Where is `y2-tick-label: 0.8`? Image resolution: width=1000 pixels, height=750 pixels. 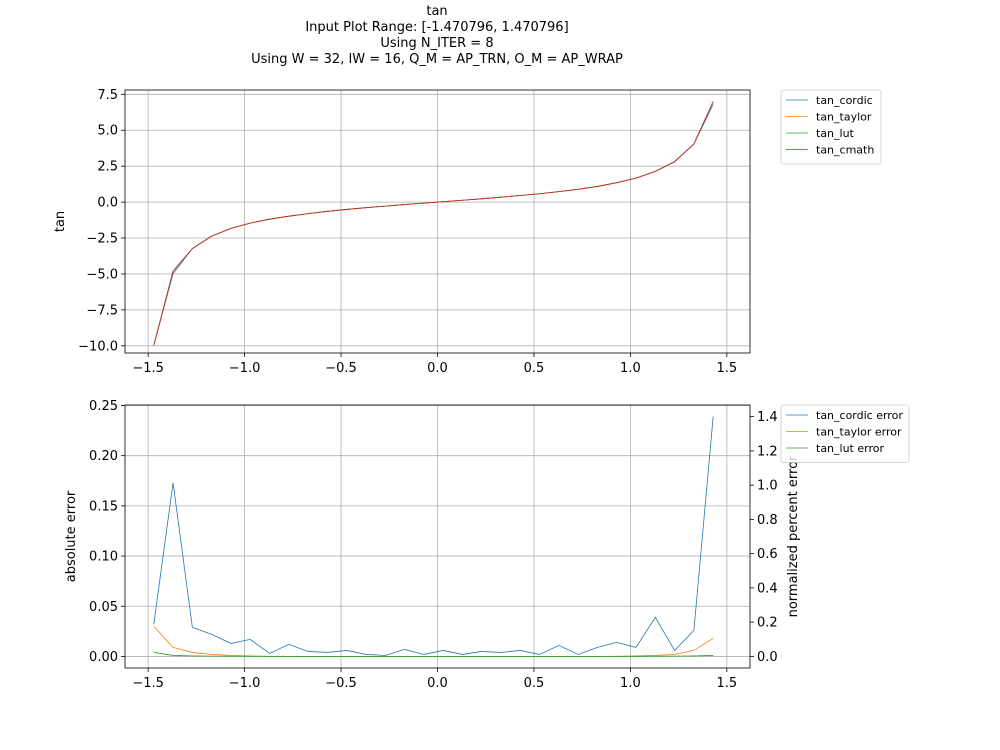
y2-tick-label: 0.8 is located at coordinates (767, 520).